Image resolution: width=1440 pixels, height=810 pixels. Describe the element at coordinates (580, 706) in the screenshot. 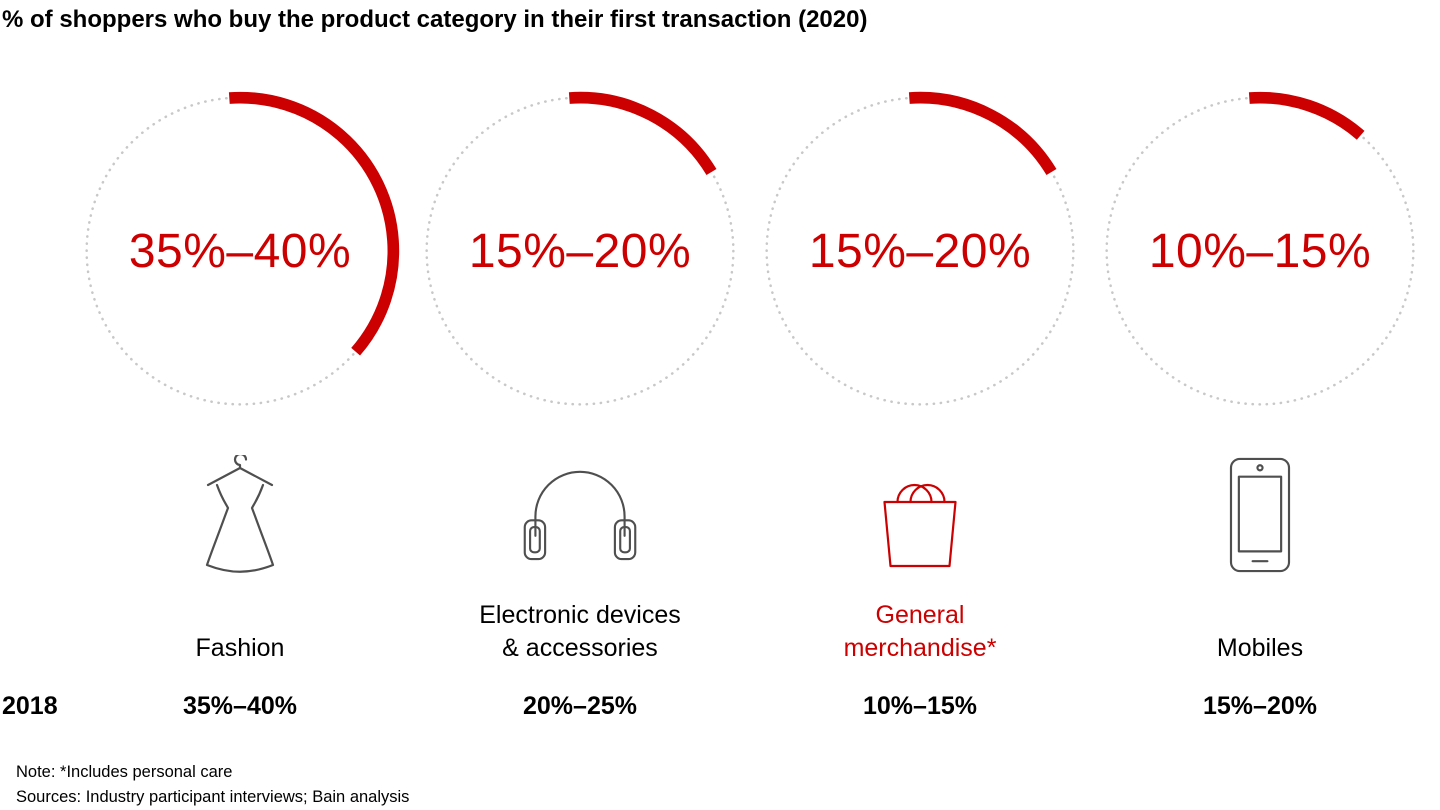

I see `prior-year-value: 20%–25%` at that location.